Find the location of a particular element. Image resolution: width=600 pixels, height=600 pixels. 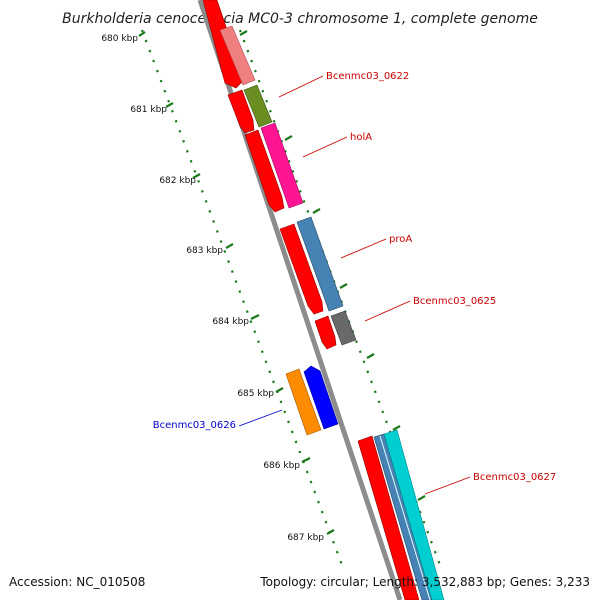

magenta-feature is located at coordinates (282, 165).